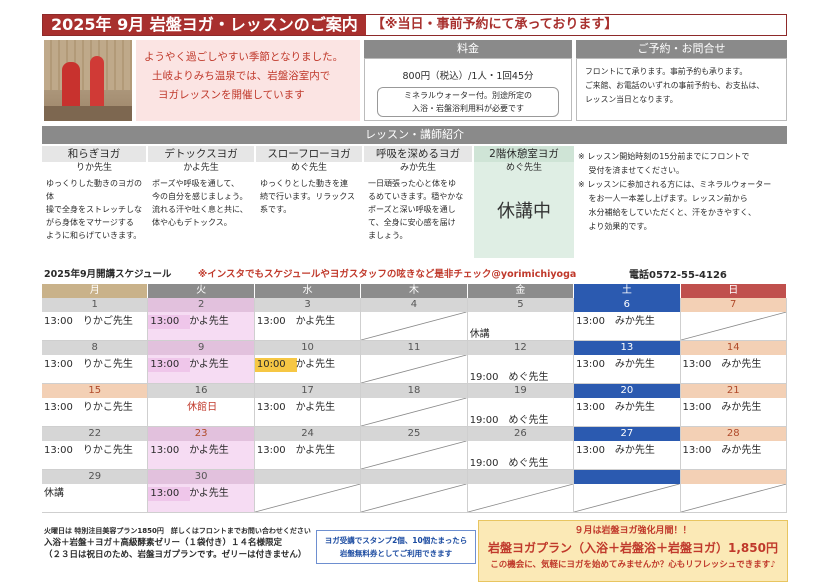 This screenshot has width=830, height=587. What do you see at coordinates (309, 154) in the screenshot?
I see `lesson-name: スローフローヨガ` at bounding box center [309, 154].